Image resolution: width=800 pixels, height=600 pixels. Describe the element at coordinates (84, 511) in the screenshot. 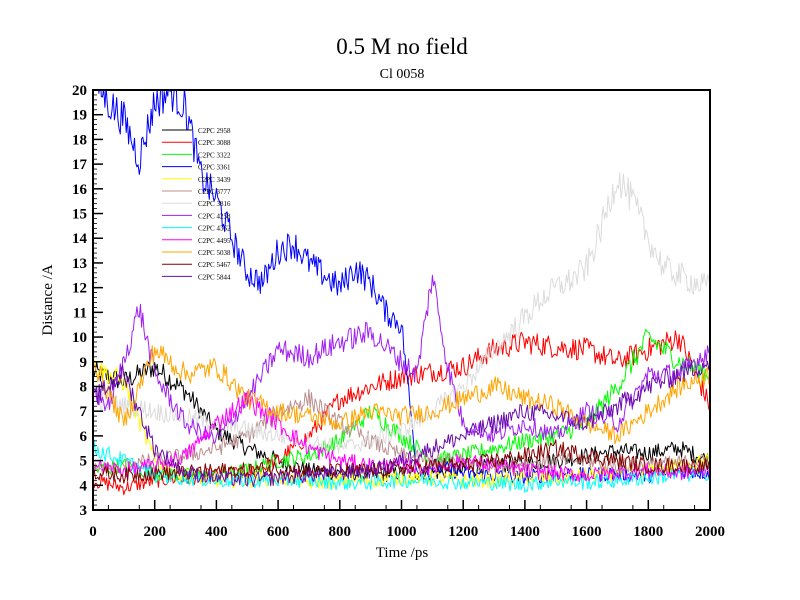

I see `y-tick-label: 3` at that location.